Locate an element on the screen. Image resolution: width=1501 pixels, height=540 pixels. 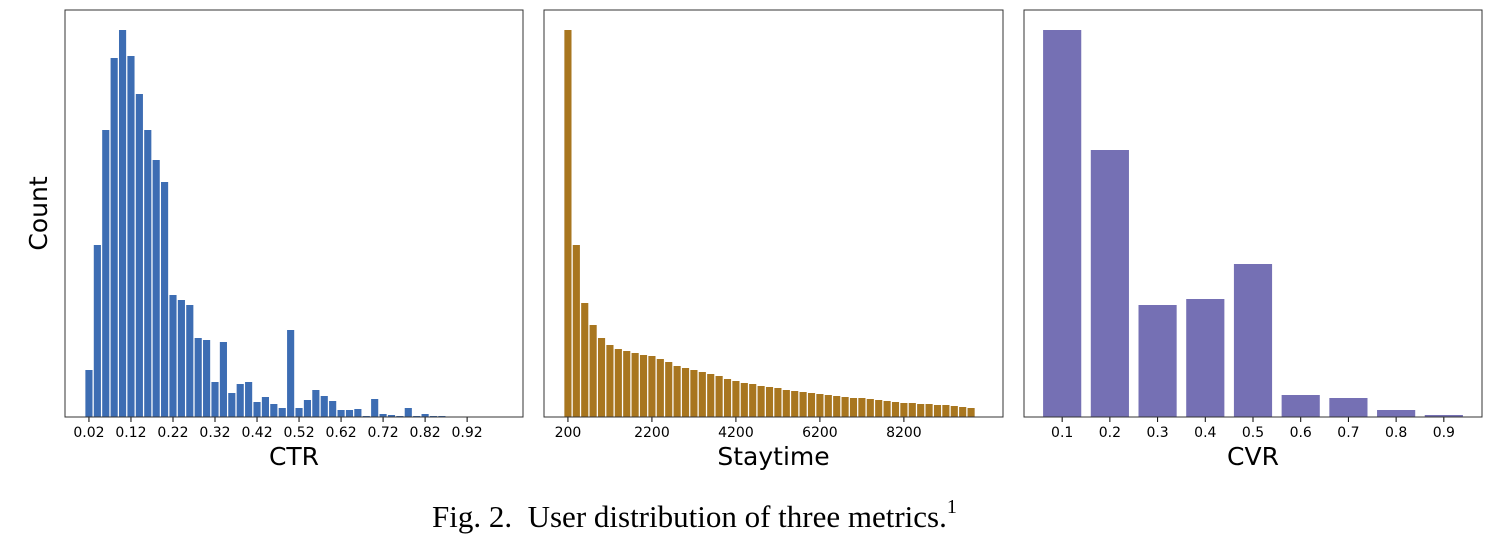
x-tick-label: 0.42 is located at coordinates (256, 433).